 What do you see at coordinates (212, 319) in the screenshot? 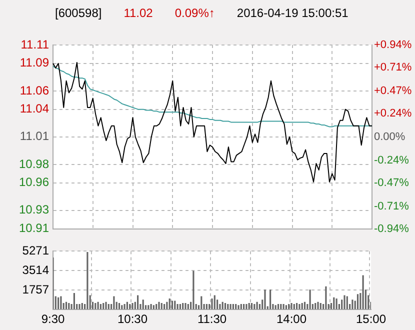
I see `x-tick-label: 11:30` at bounding box center [212, 319].